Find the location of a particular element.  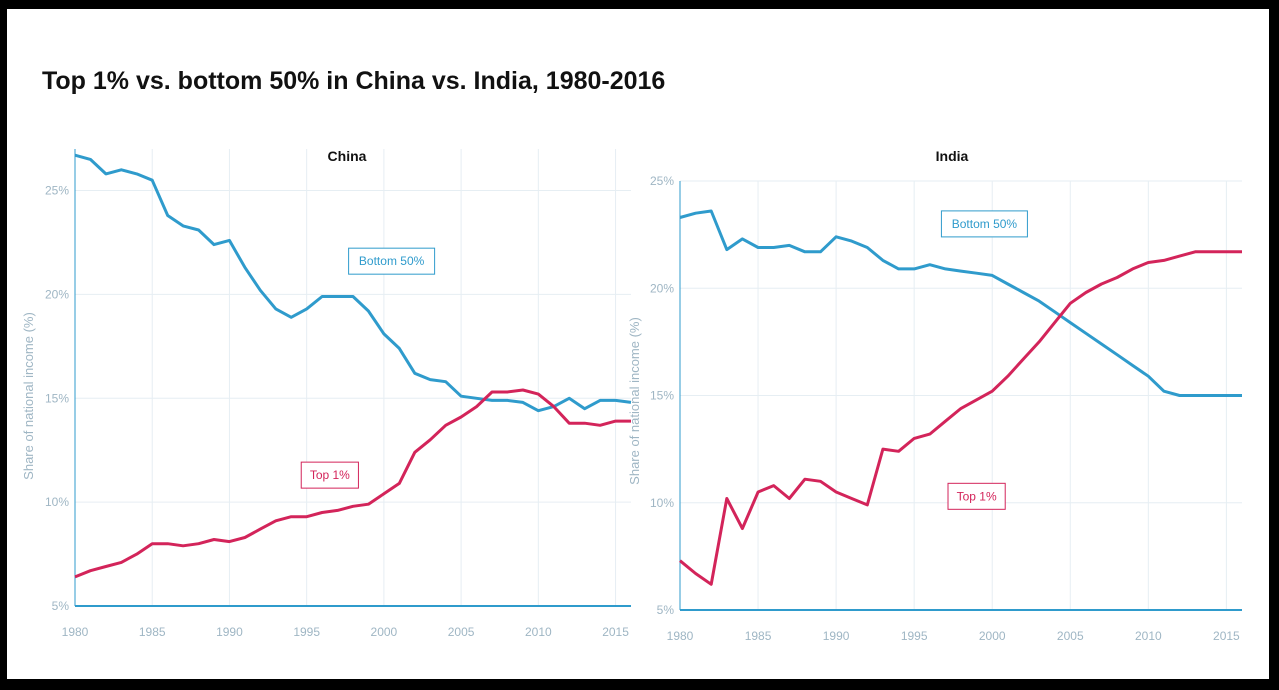

china-x-tick-label: 1990 is located at coordinates (229, 632).